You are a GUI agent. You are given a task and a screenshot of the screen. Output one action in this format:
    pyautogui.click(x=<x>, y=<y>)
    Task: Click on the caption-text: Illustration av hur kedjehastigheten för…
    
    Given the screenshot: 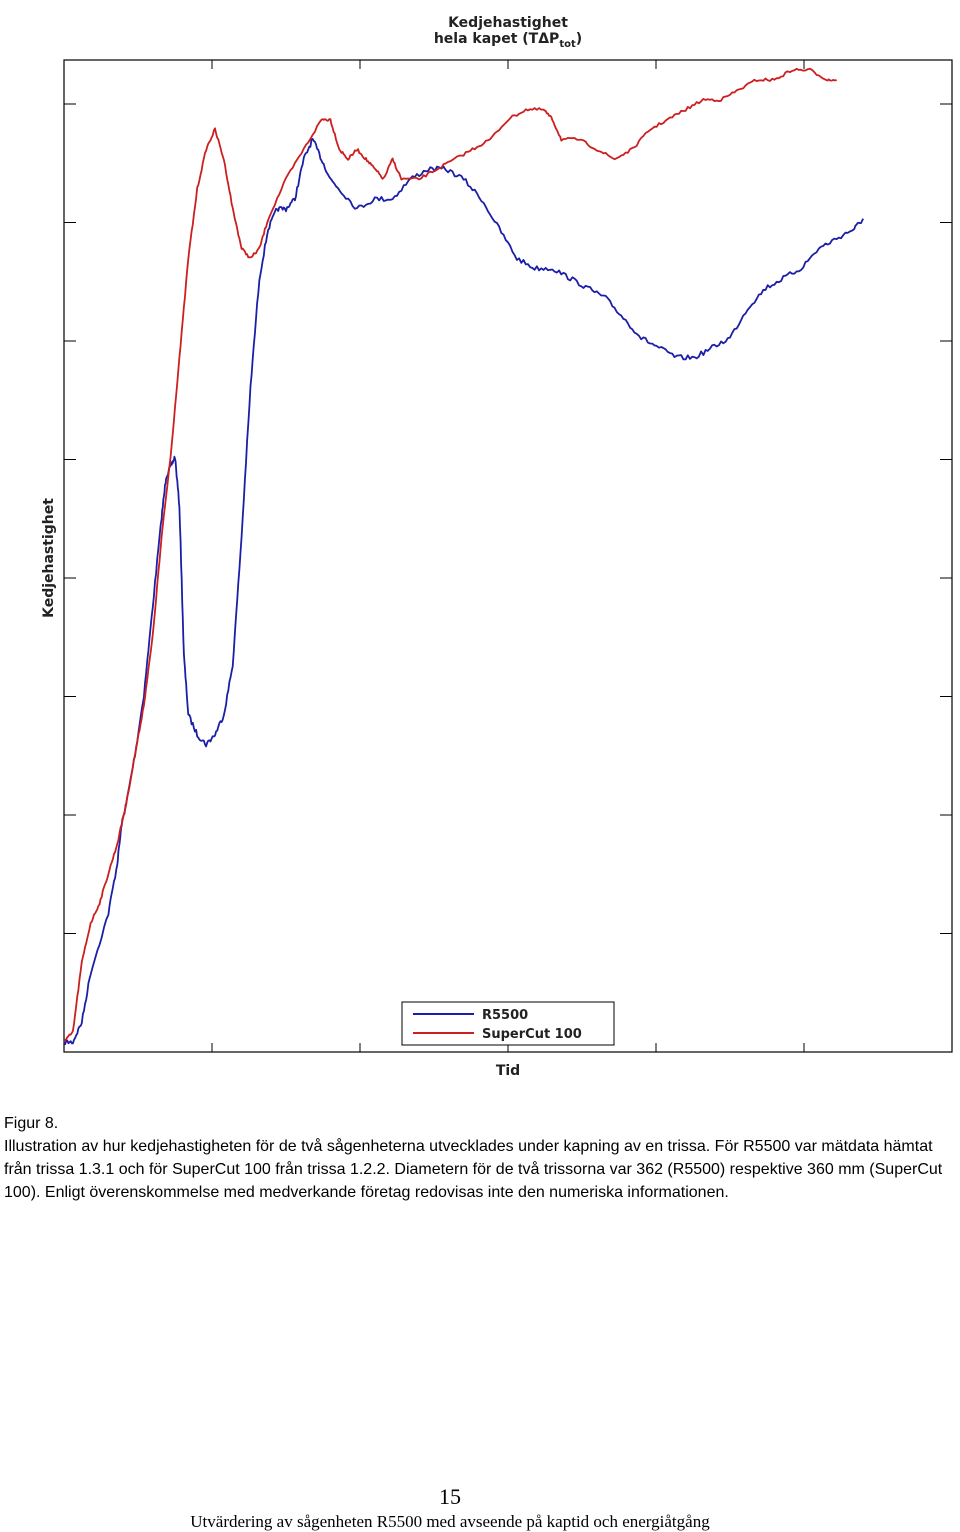 What is the action you would take?
    pyautogui.click(x=473, y=1169)
    